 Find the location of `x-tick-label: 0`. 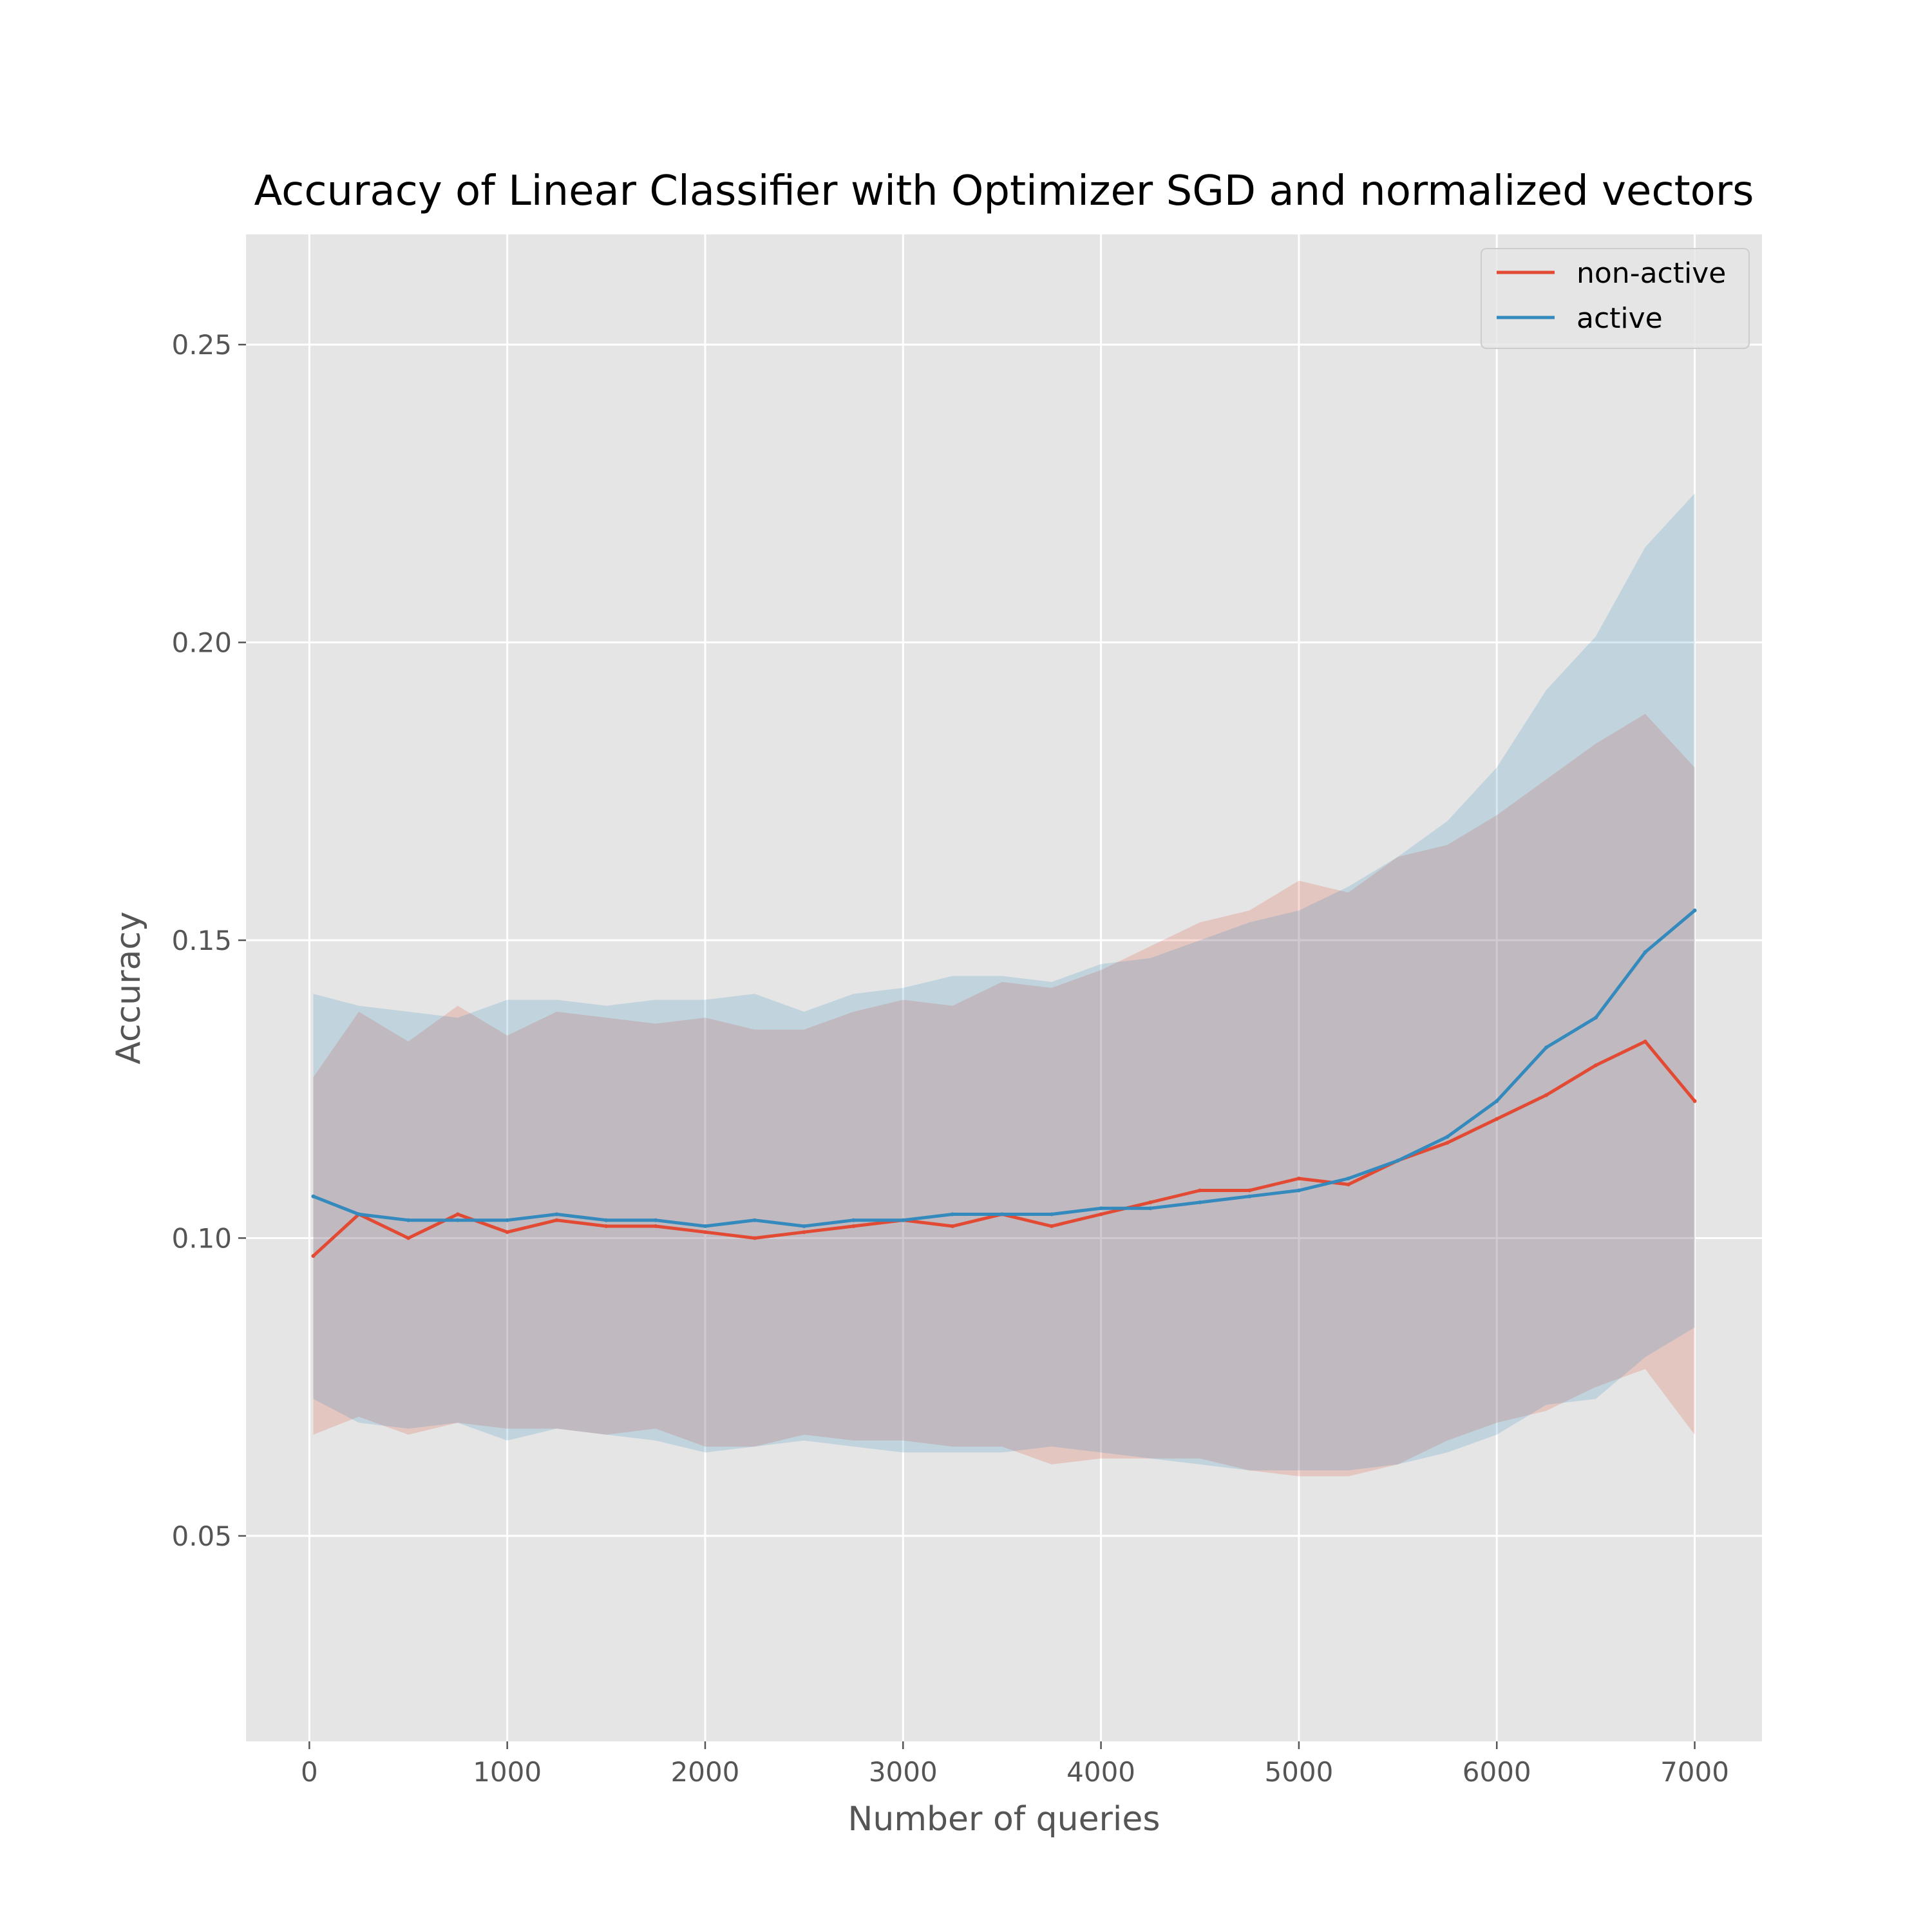

x-tick-label: 0 is located at coordinates (309, 1772).